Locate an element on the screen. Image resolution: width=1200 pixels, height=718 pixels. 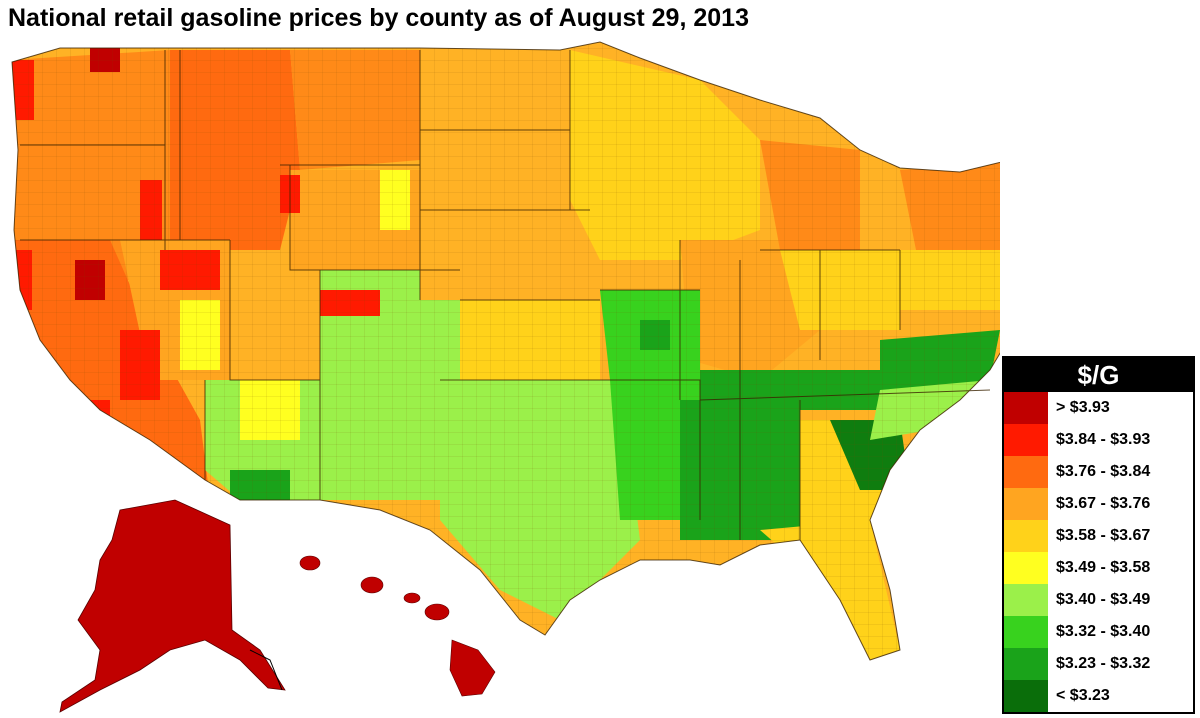
legend-item: $3.23 - $3.32 is located at coordinates (1098, 664).